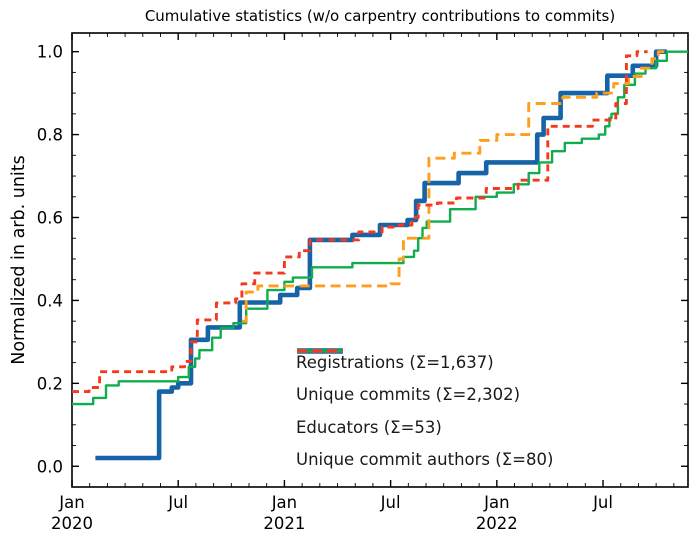 The height and width of the screenshot is (542, 695). I want to click on y-axis-label: Normalized in arb. units, so click(19, 260).